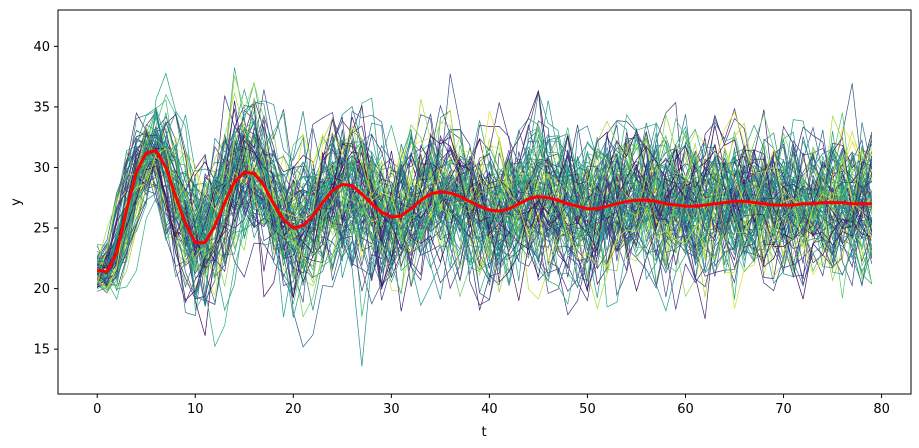  What do you see at coordinates (685, 409) in the screenshot?
I see `x-tick-label: 60` at bounding box center [685, 409].